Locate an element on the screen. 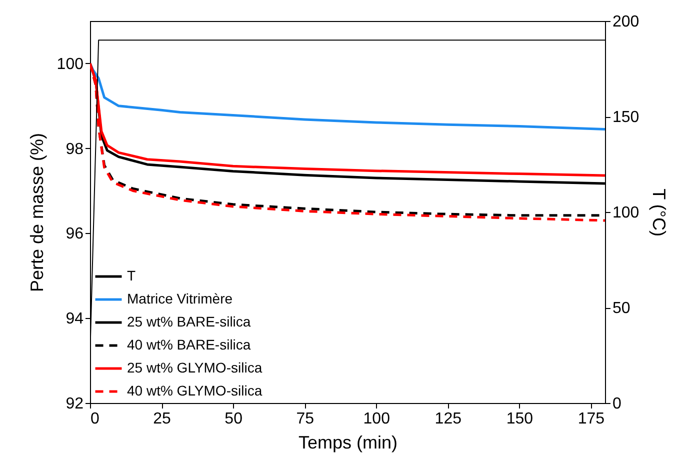 The height and width of the screenshot is (472, 678). x-tick-label: 50 is located at coordinates (233, 419).